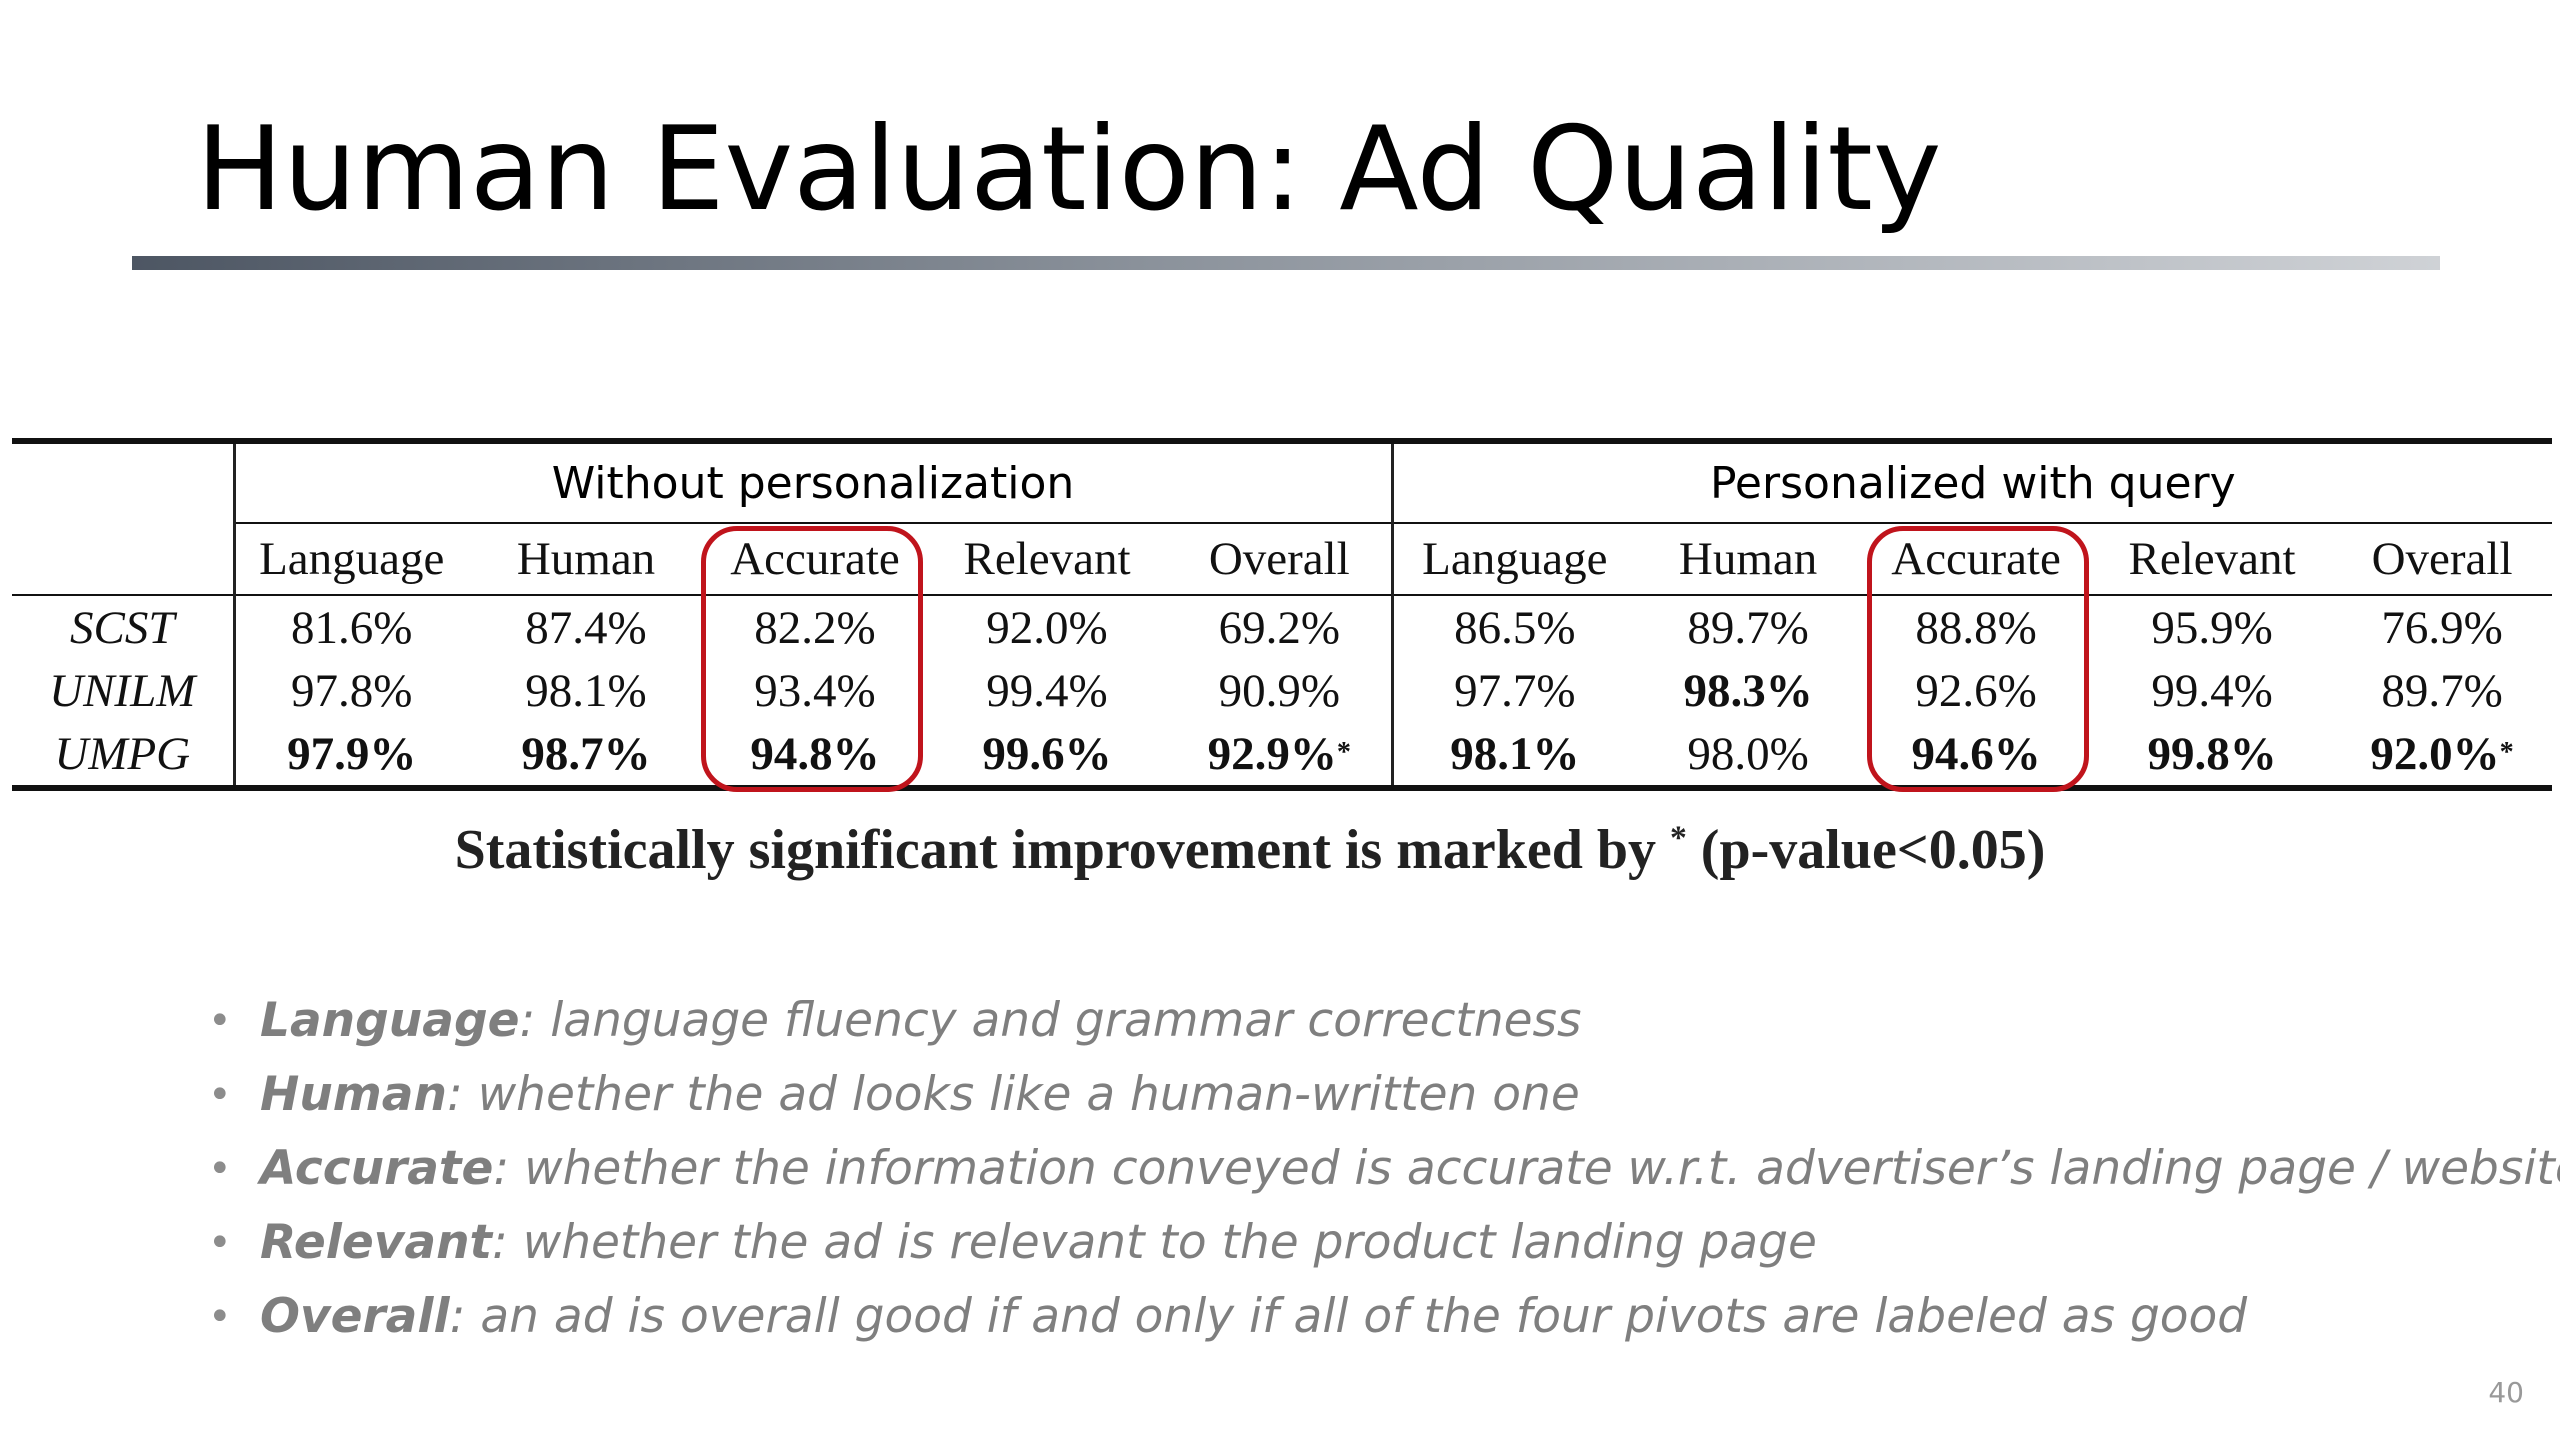 Image resolution: width=2560 pixels, height=1440 pixels. What do you see at coordinates (353, 1094) in the screenshot?
I see `definition-term: Human` at bounding box center [353, 1094].